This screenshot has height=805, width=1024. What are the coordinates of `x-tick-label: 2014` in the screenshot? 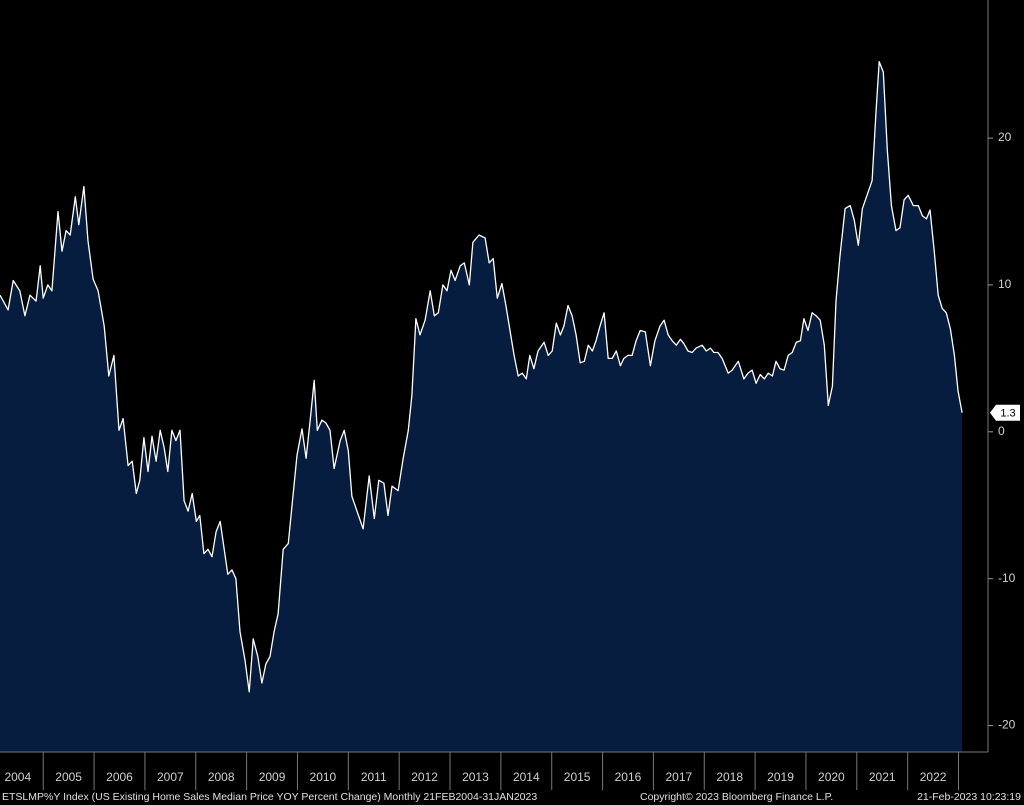 It's located at (526, 777).